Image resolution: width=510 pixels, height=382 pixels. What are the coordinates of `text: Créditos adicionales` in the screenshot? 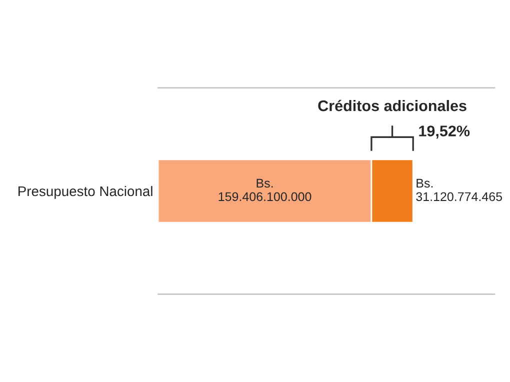 It's located at (392, 106).